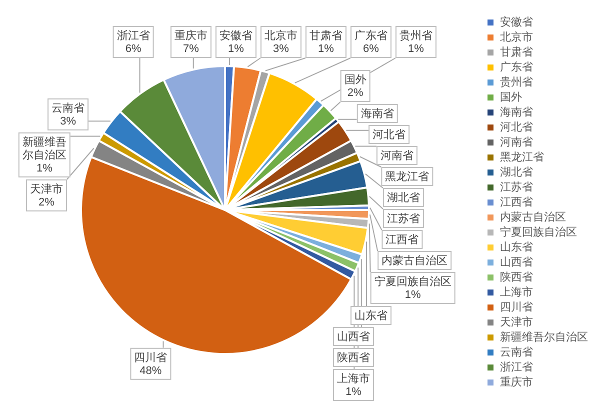  Describe the element at coordinates (353, 357) in the screenshot. I see `slice-label: 陕西省` at that location.